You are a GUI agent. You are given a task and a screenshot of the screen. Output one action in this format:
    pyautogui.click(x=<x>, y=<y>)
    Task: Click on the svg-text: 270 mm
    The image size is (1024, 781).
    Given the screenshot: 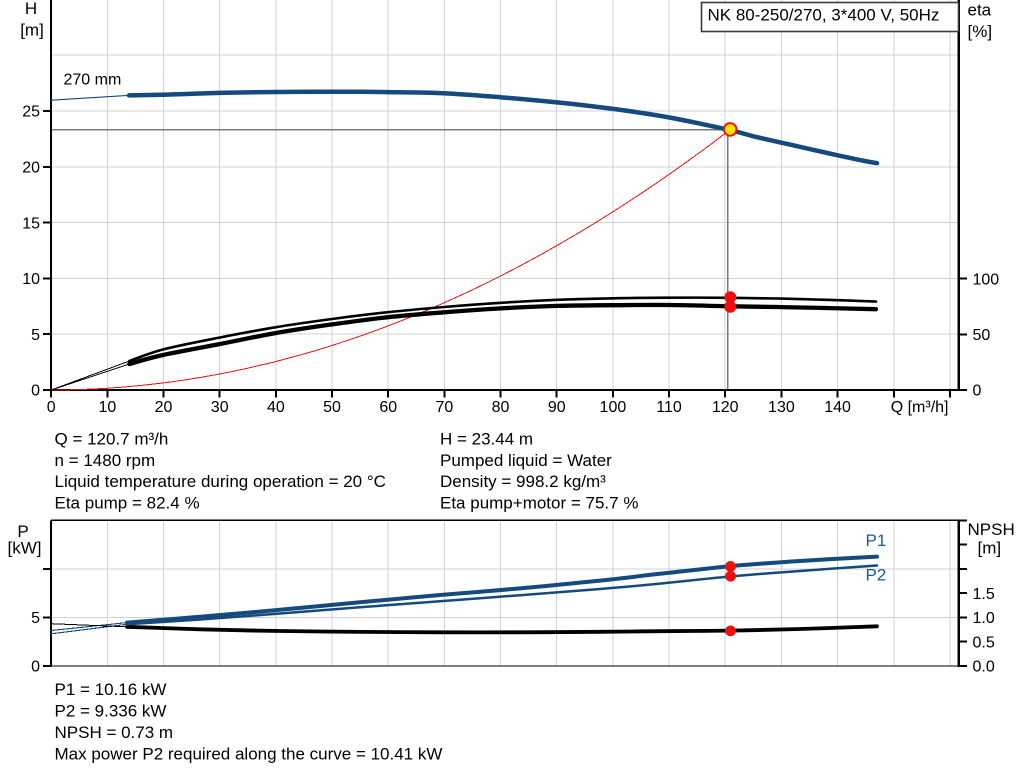 What is the action you would take?
    pyautogui.click(x=93, y=80)
    